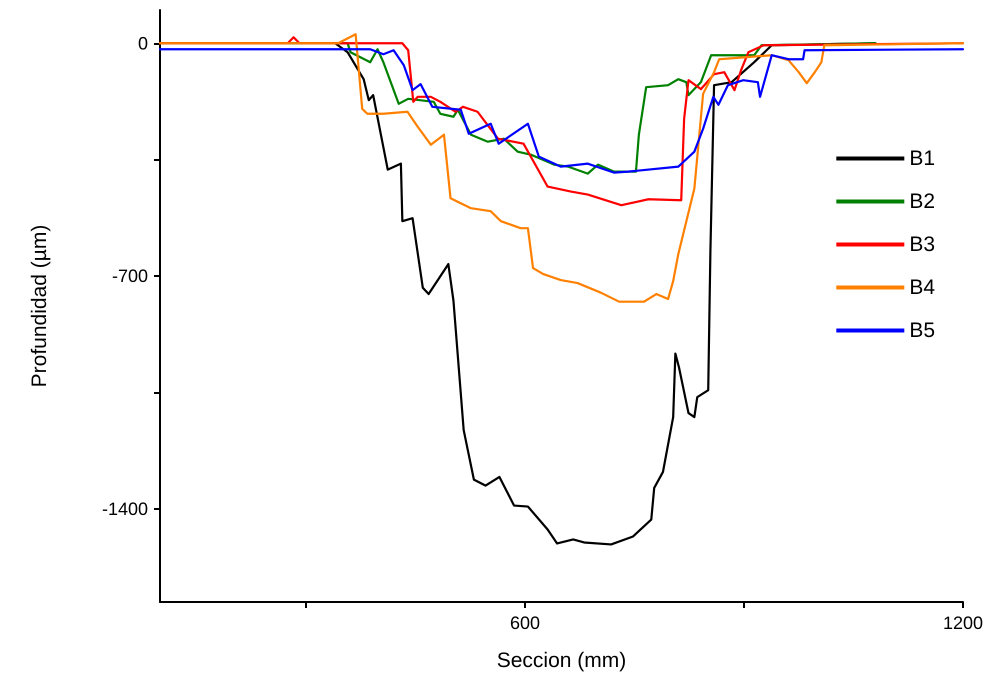 Image resolution: width=994 pixels, height=695 pixels. I want to click on y-tick-label: 0, so click(143, 43).